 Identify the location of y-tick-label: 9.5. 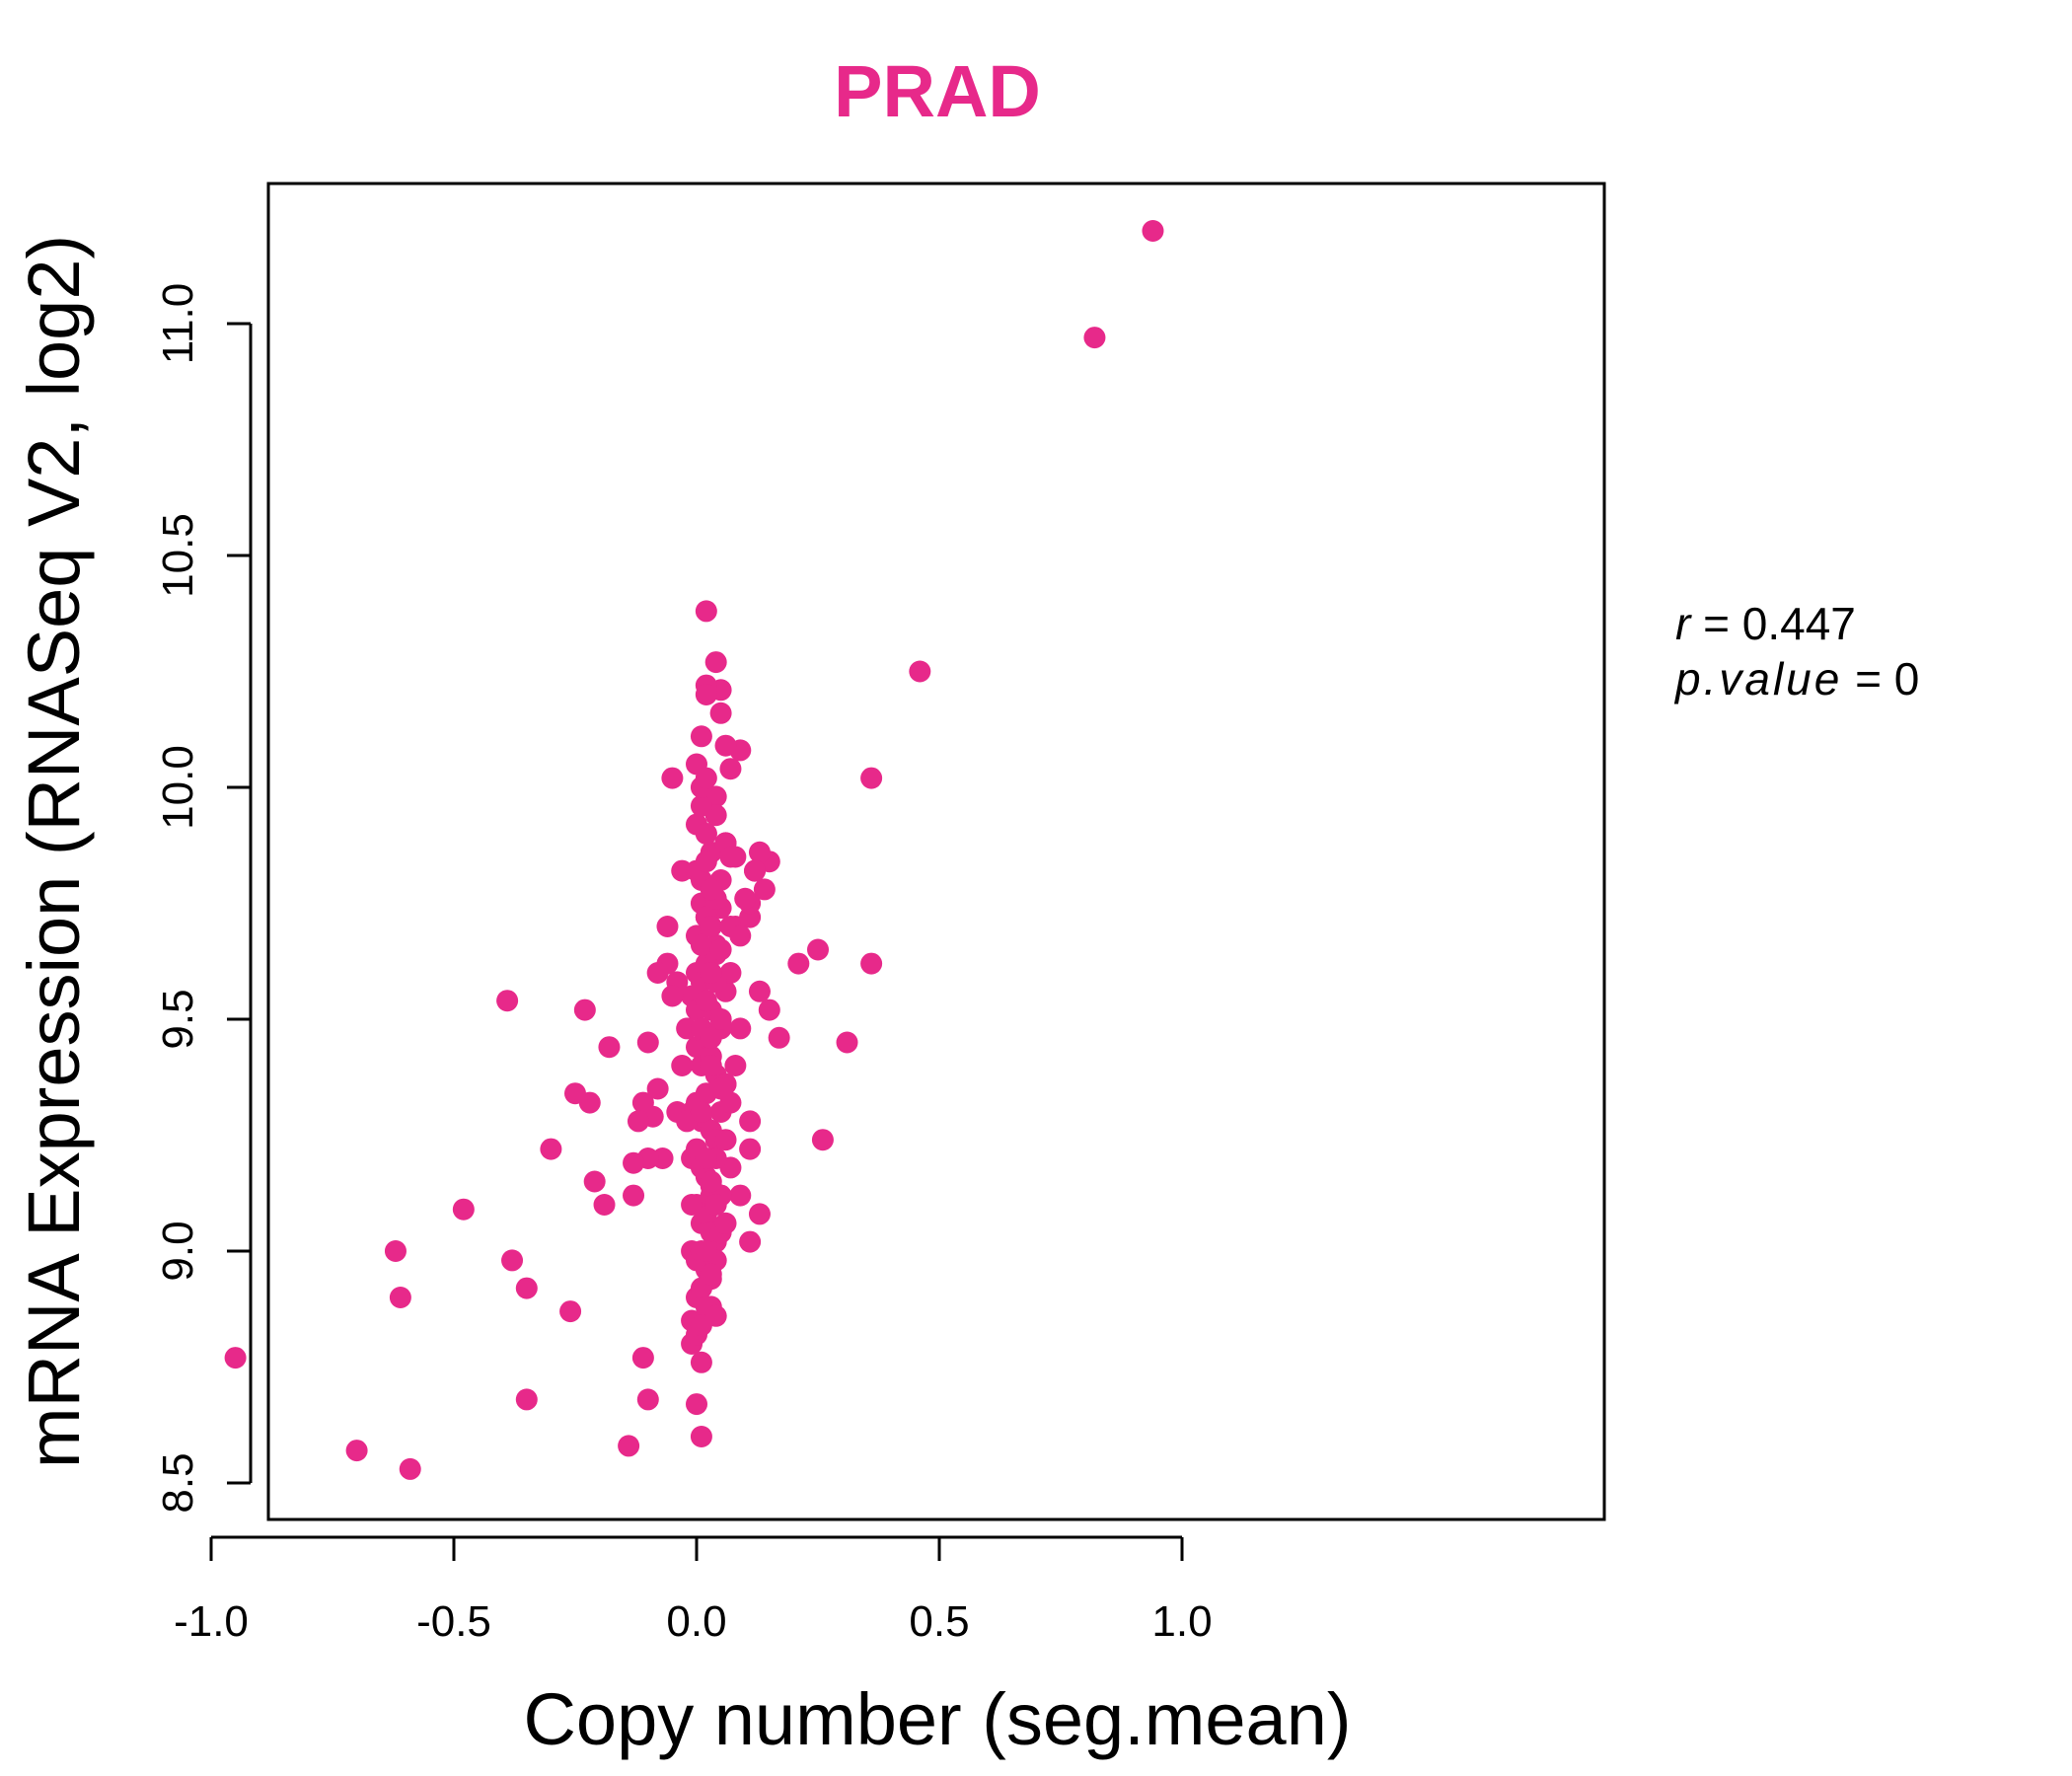
(178, 1019).